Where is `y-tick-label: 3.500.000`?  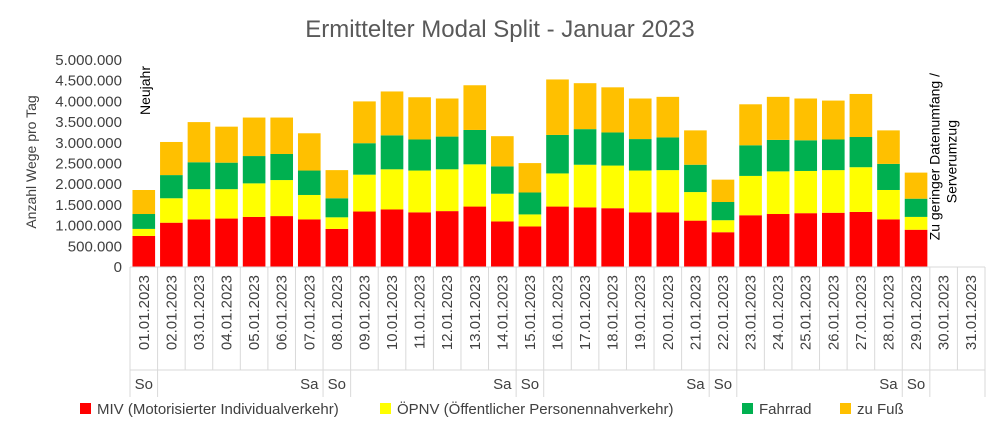 y-tick-label: 3.500.000 is located at coordinates (88, 122).